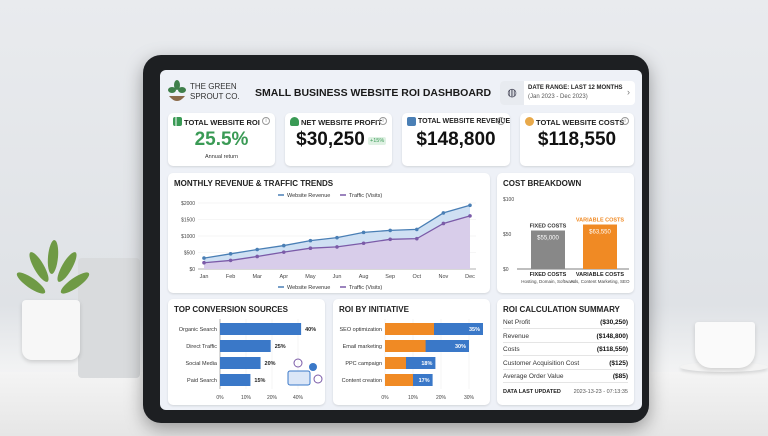 This screenshot has width=768, height=436. Describe the element at coordinates (337, 242) in the screenshot. I see `traffic-area` at that location.